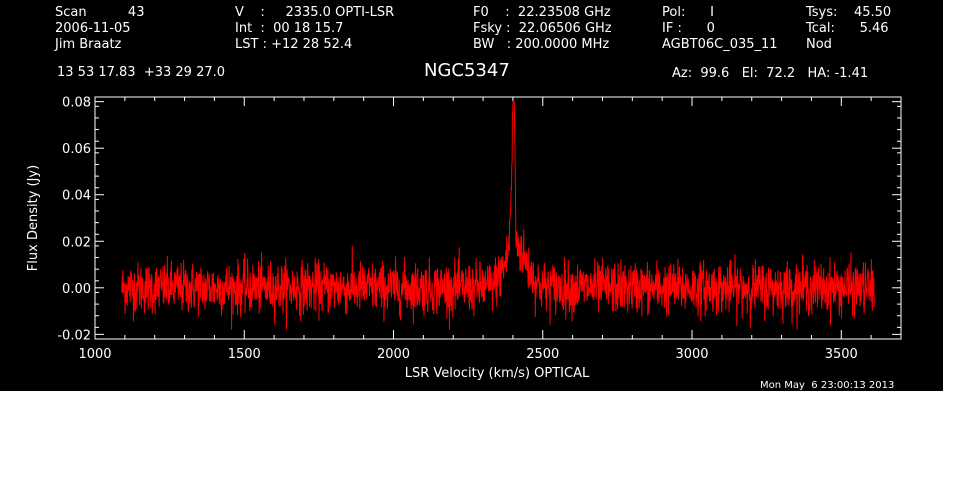 Image resolution: width=962 pixels, height=490 pixels. What do you see at coordinates (76, 149) in the screenshot?
I see `y-tick-label: 0.06` at bounding box center [76, 149].